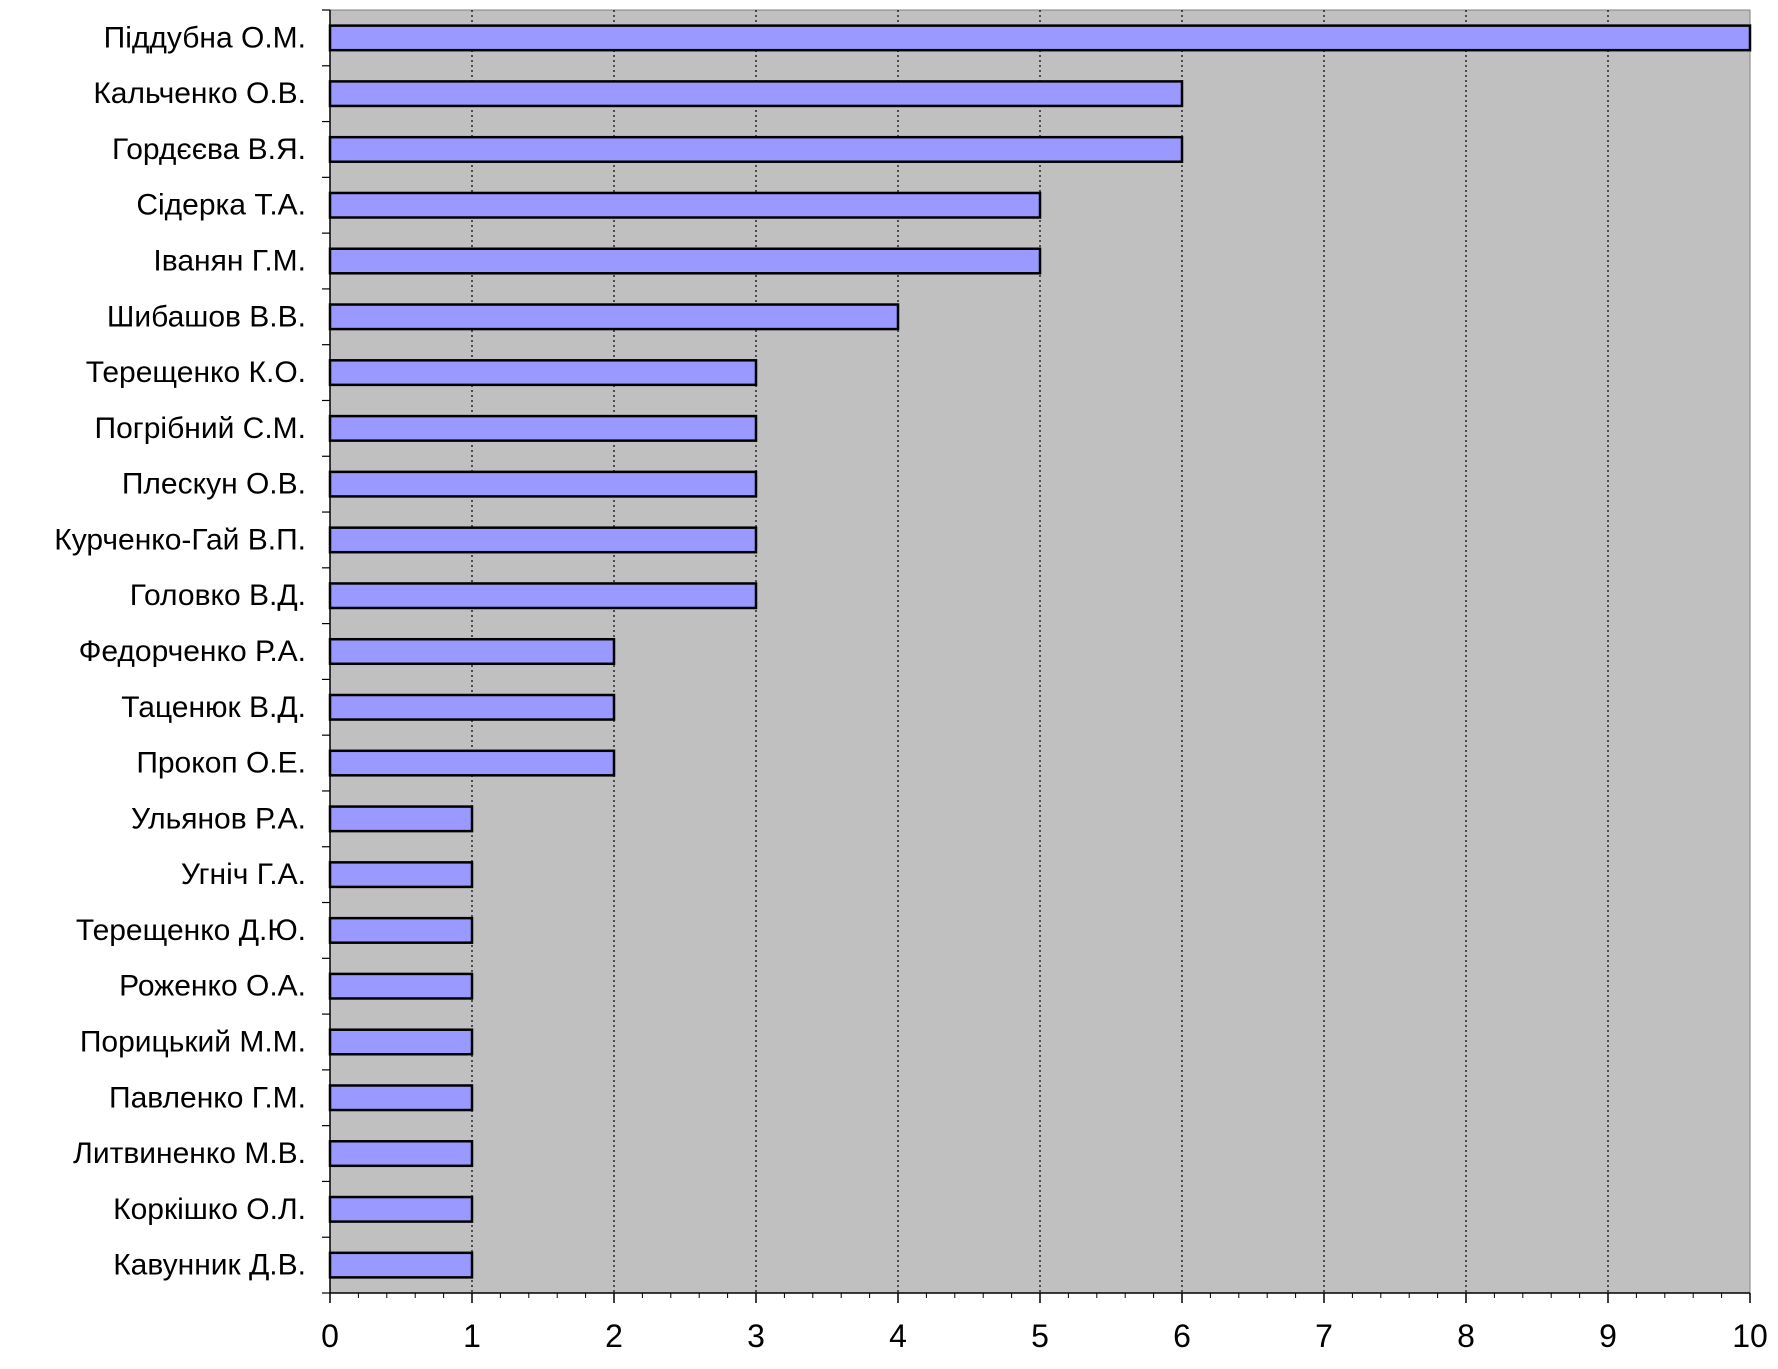  I want to click on category-label-17: Терещенко Д.Ю., so click(191, 930).